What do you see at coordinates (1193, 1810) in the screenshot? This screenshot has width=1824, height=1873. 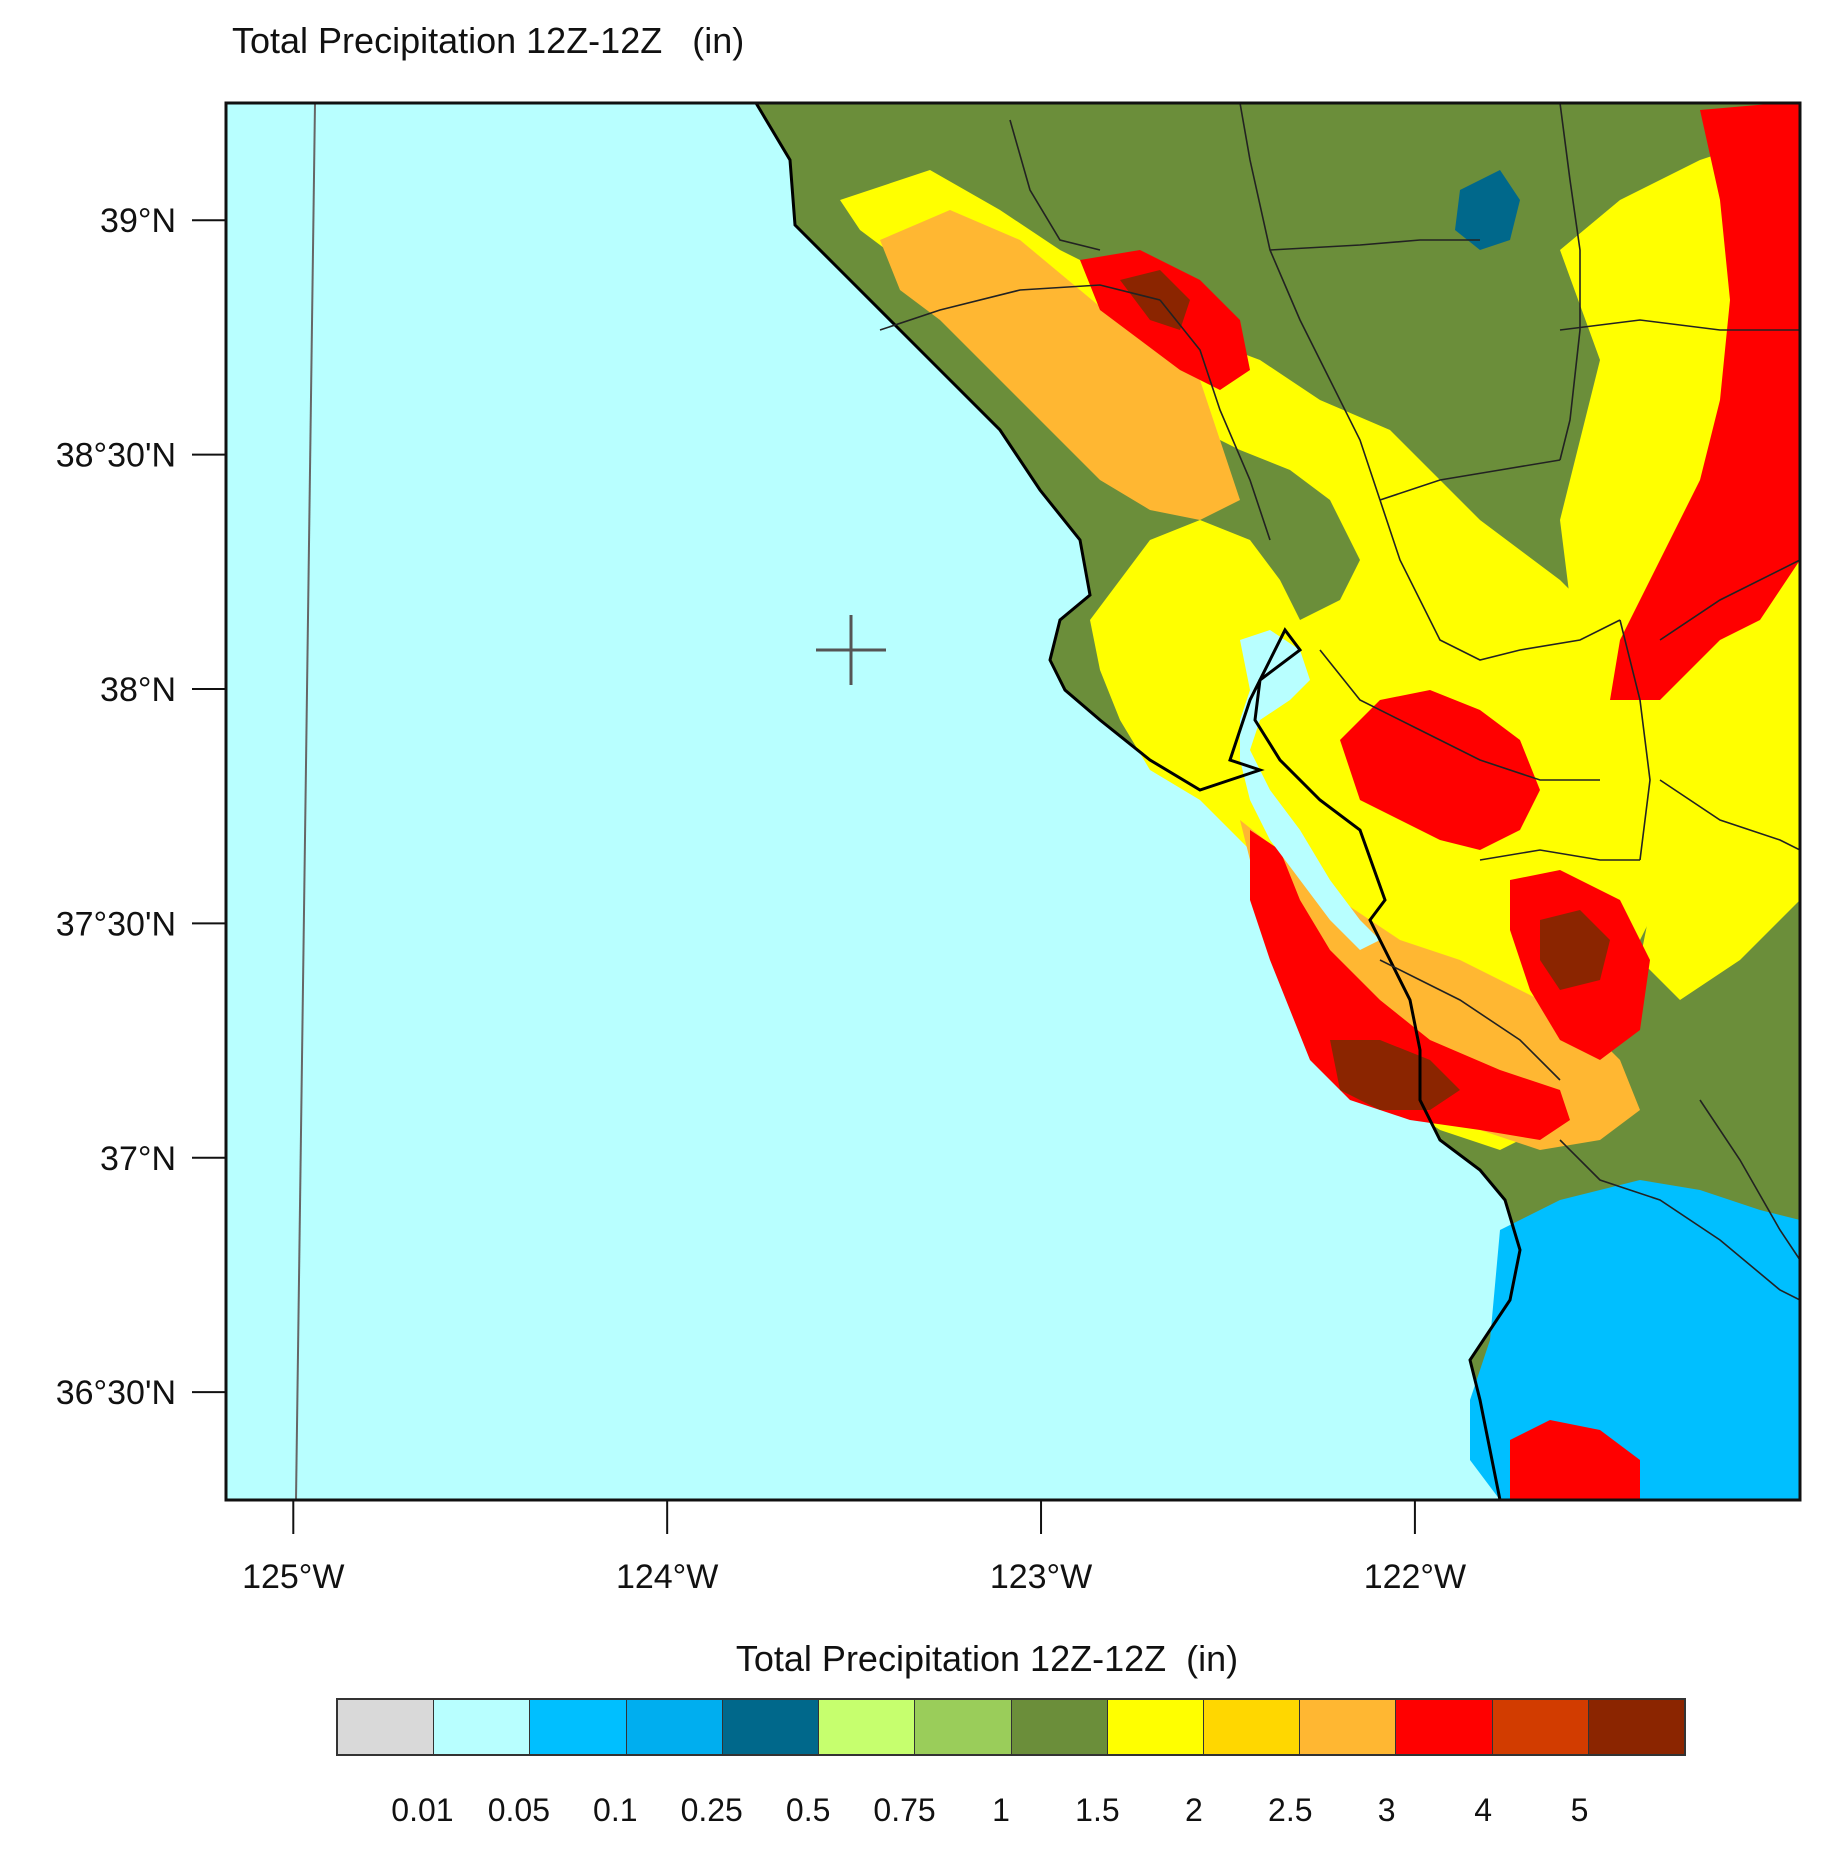 I see `legend-label: 2` at bounding box center [1193, 1810].